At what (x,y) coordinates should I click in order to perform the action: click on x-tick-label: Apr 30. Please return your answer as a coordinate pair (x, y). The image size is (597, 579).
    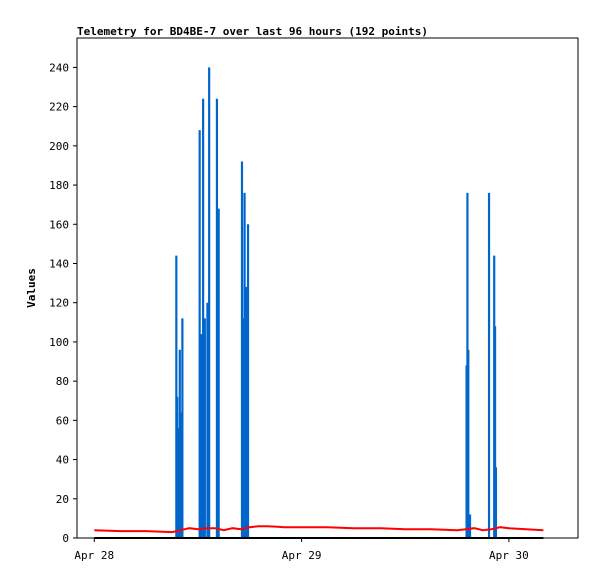
    Looking at the image, I should click on (509, 555).